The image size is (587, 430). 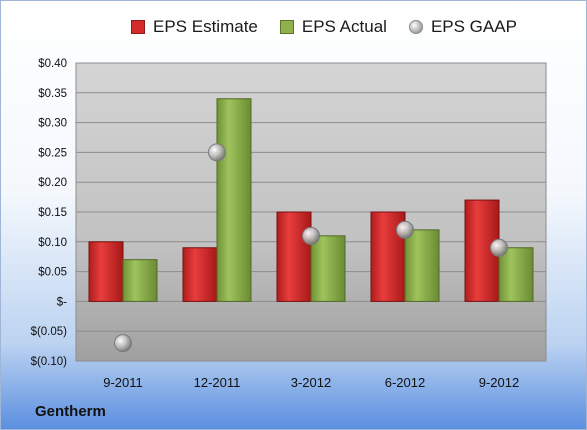 What do you see at coordinates (52, 183) in the screenshot?
I see `y-tick-label: $0.20` at bounding box center [52, 183].